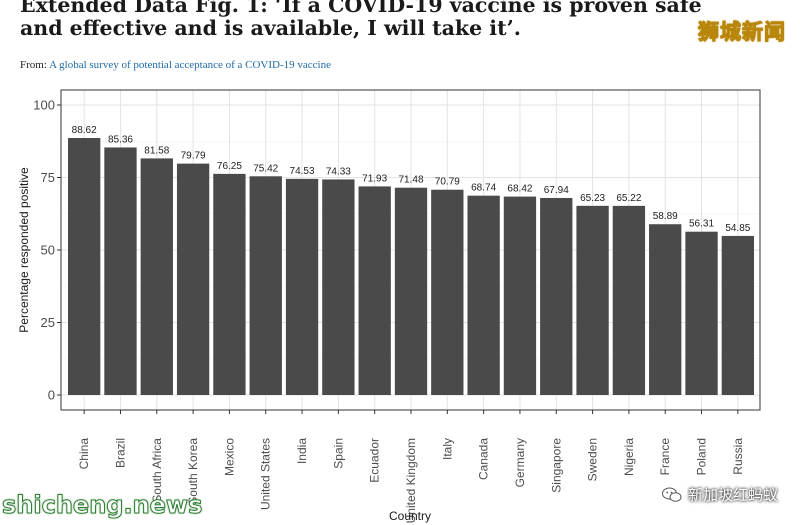 The image size is (800, 525). What do you see at coordinates (120, 139) in the screenshot?
I see `bar-value-label: 85.36` at bounding box center [120, 139].